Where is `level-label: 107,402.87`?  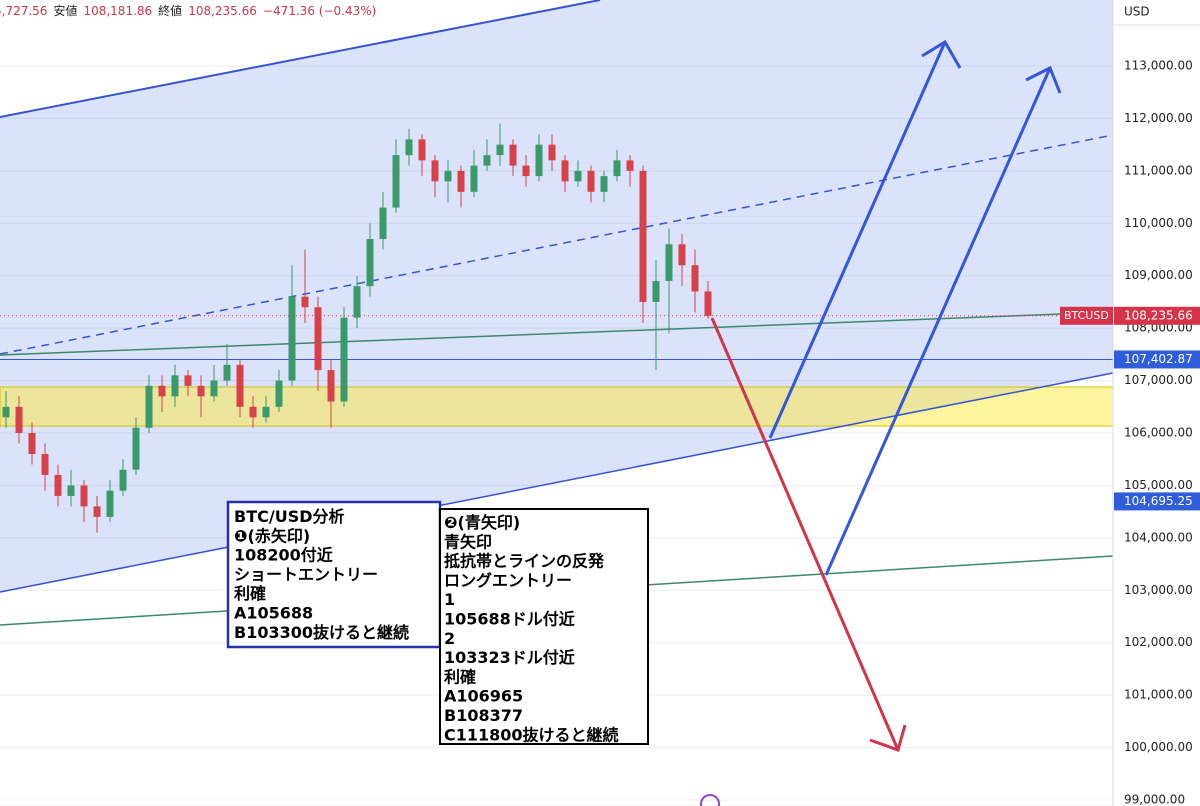 level-label: 107,402.87 is located at coordinates (1158, 359).